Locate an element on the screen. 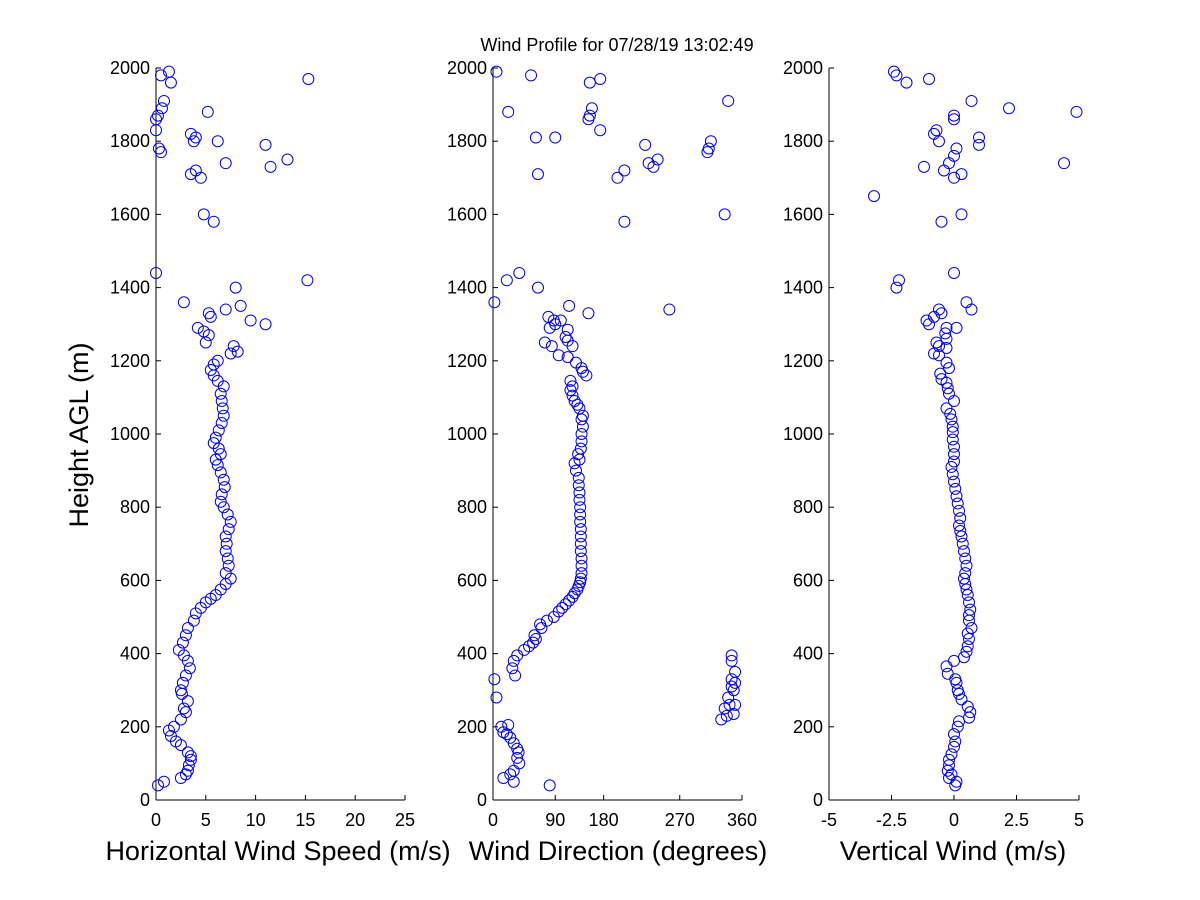 The width and height of the screenshot is (1200, 900). x-tick-label: 180 is located at coordinates (604, 820).